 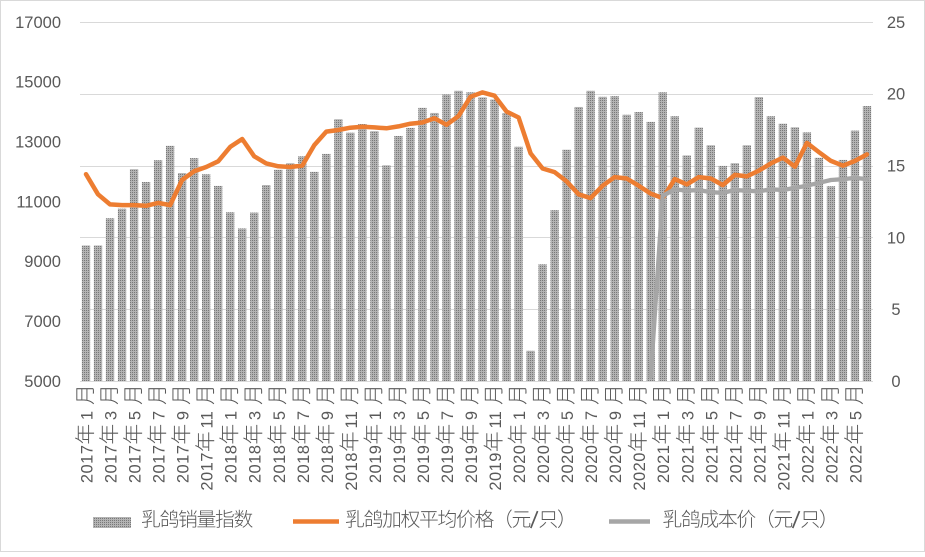 I want to click on svg-text: 9000, so click(x=42, y=262).